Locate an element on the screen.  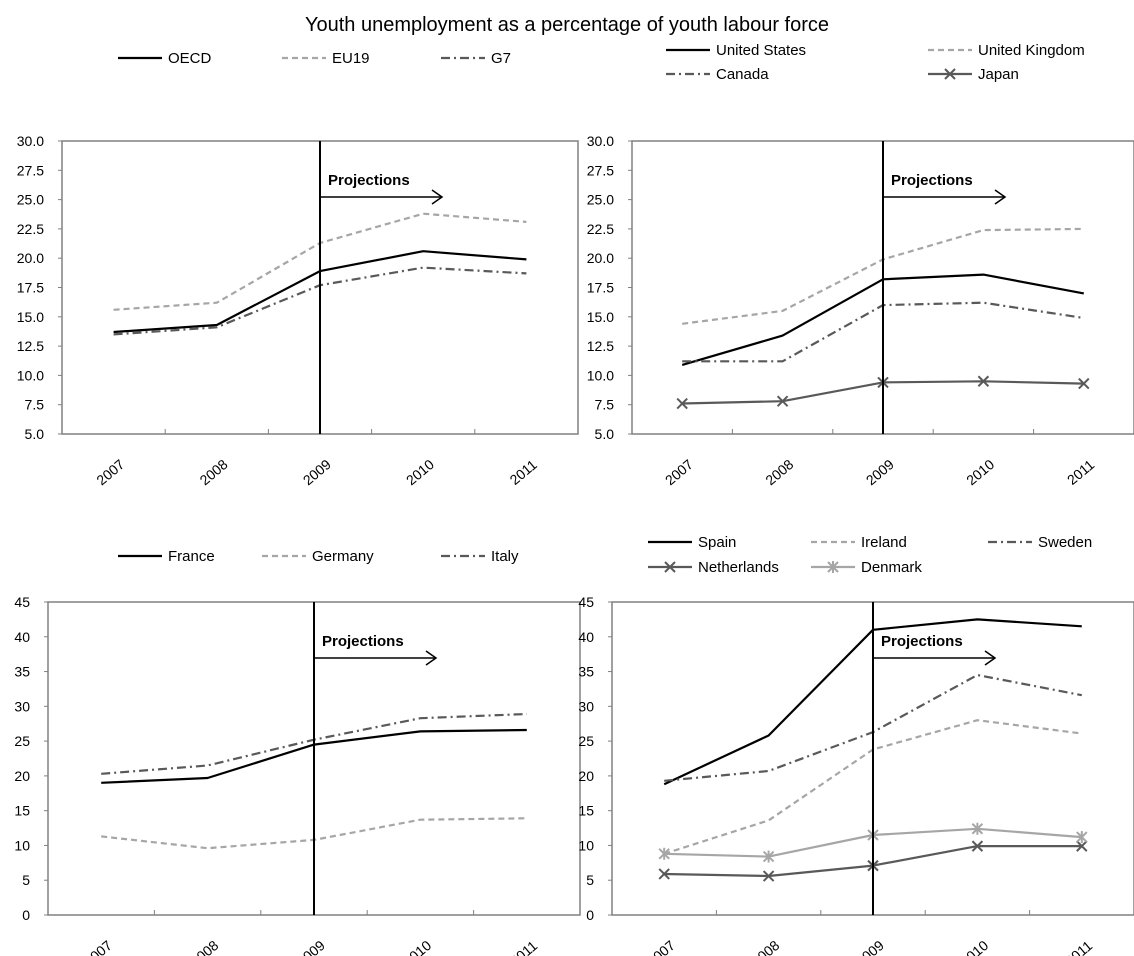
legend-label-sweden: Sweden is located at coordinates (1065, 542).